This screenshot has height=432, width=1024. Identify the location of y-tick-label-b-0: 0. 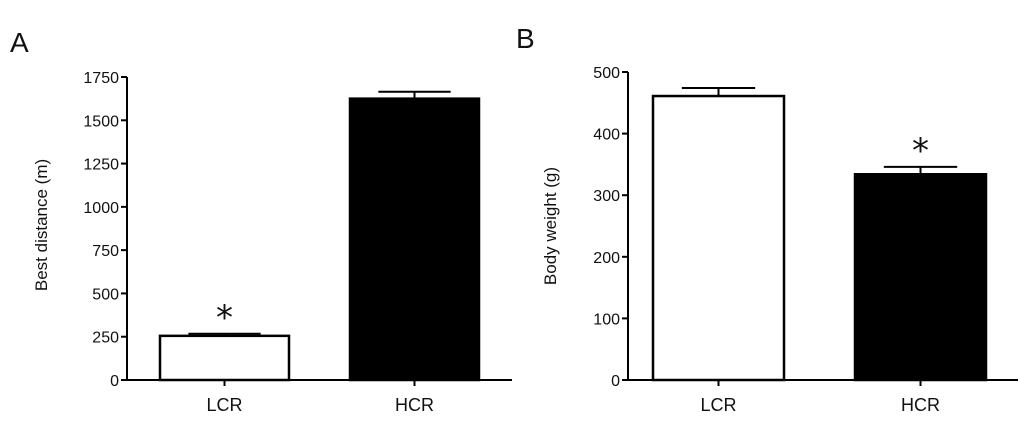
(615, 381).